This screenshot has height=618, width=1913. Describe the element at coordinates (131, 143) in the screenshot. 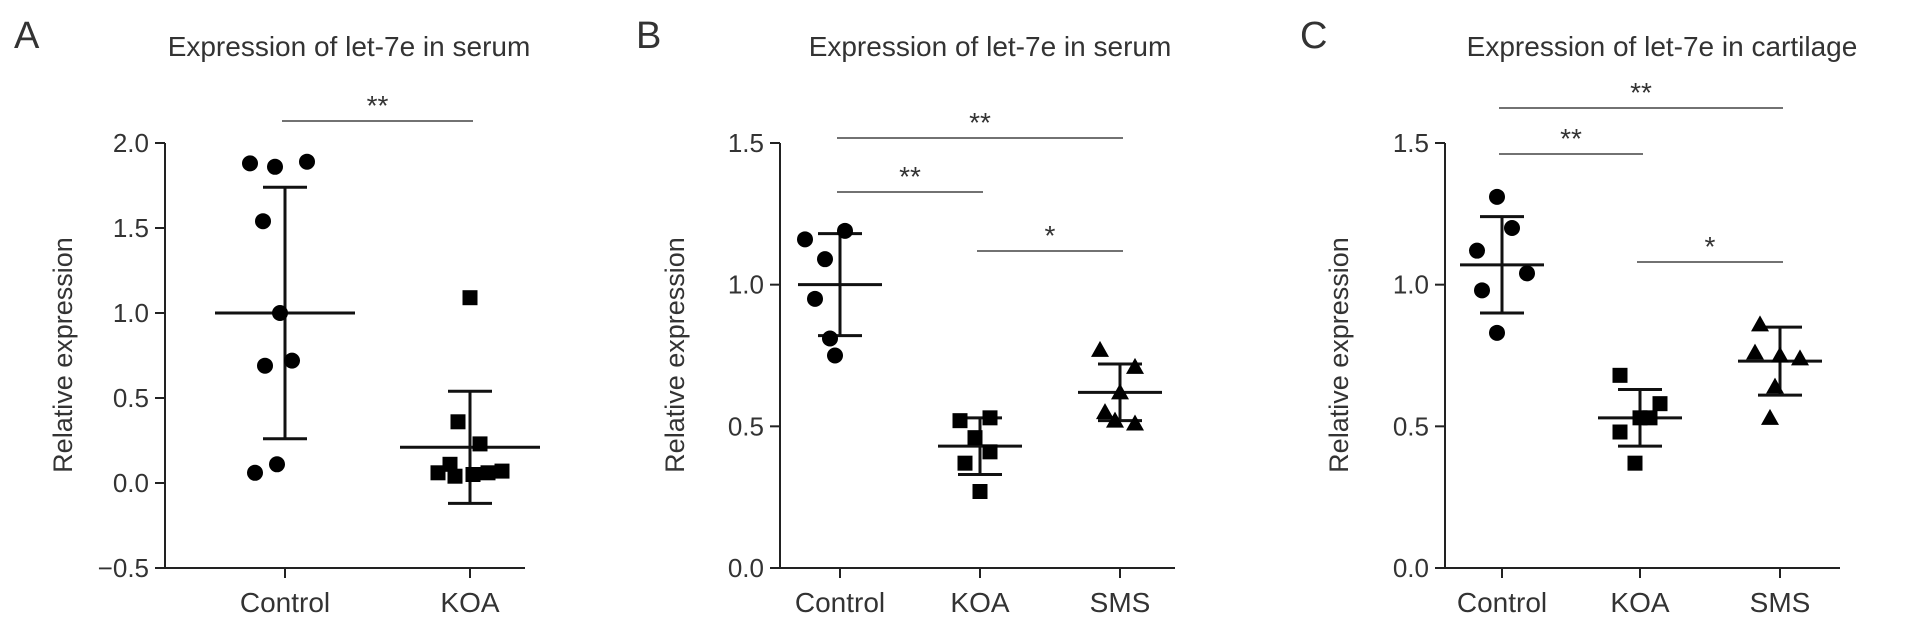

I see `y-tick-label: 2.0` at that location.